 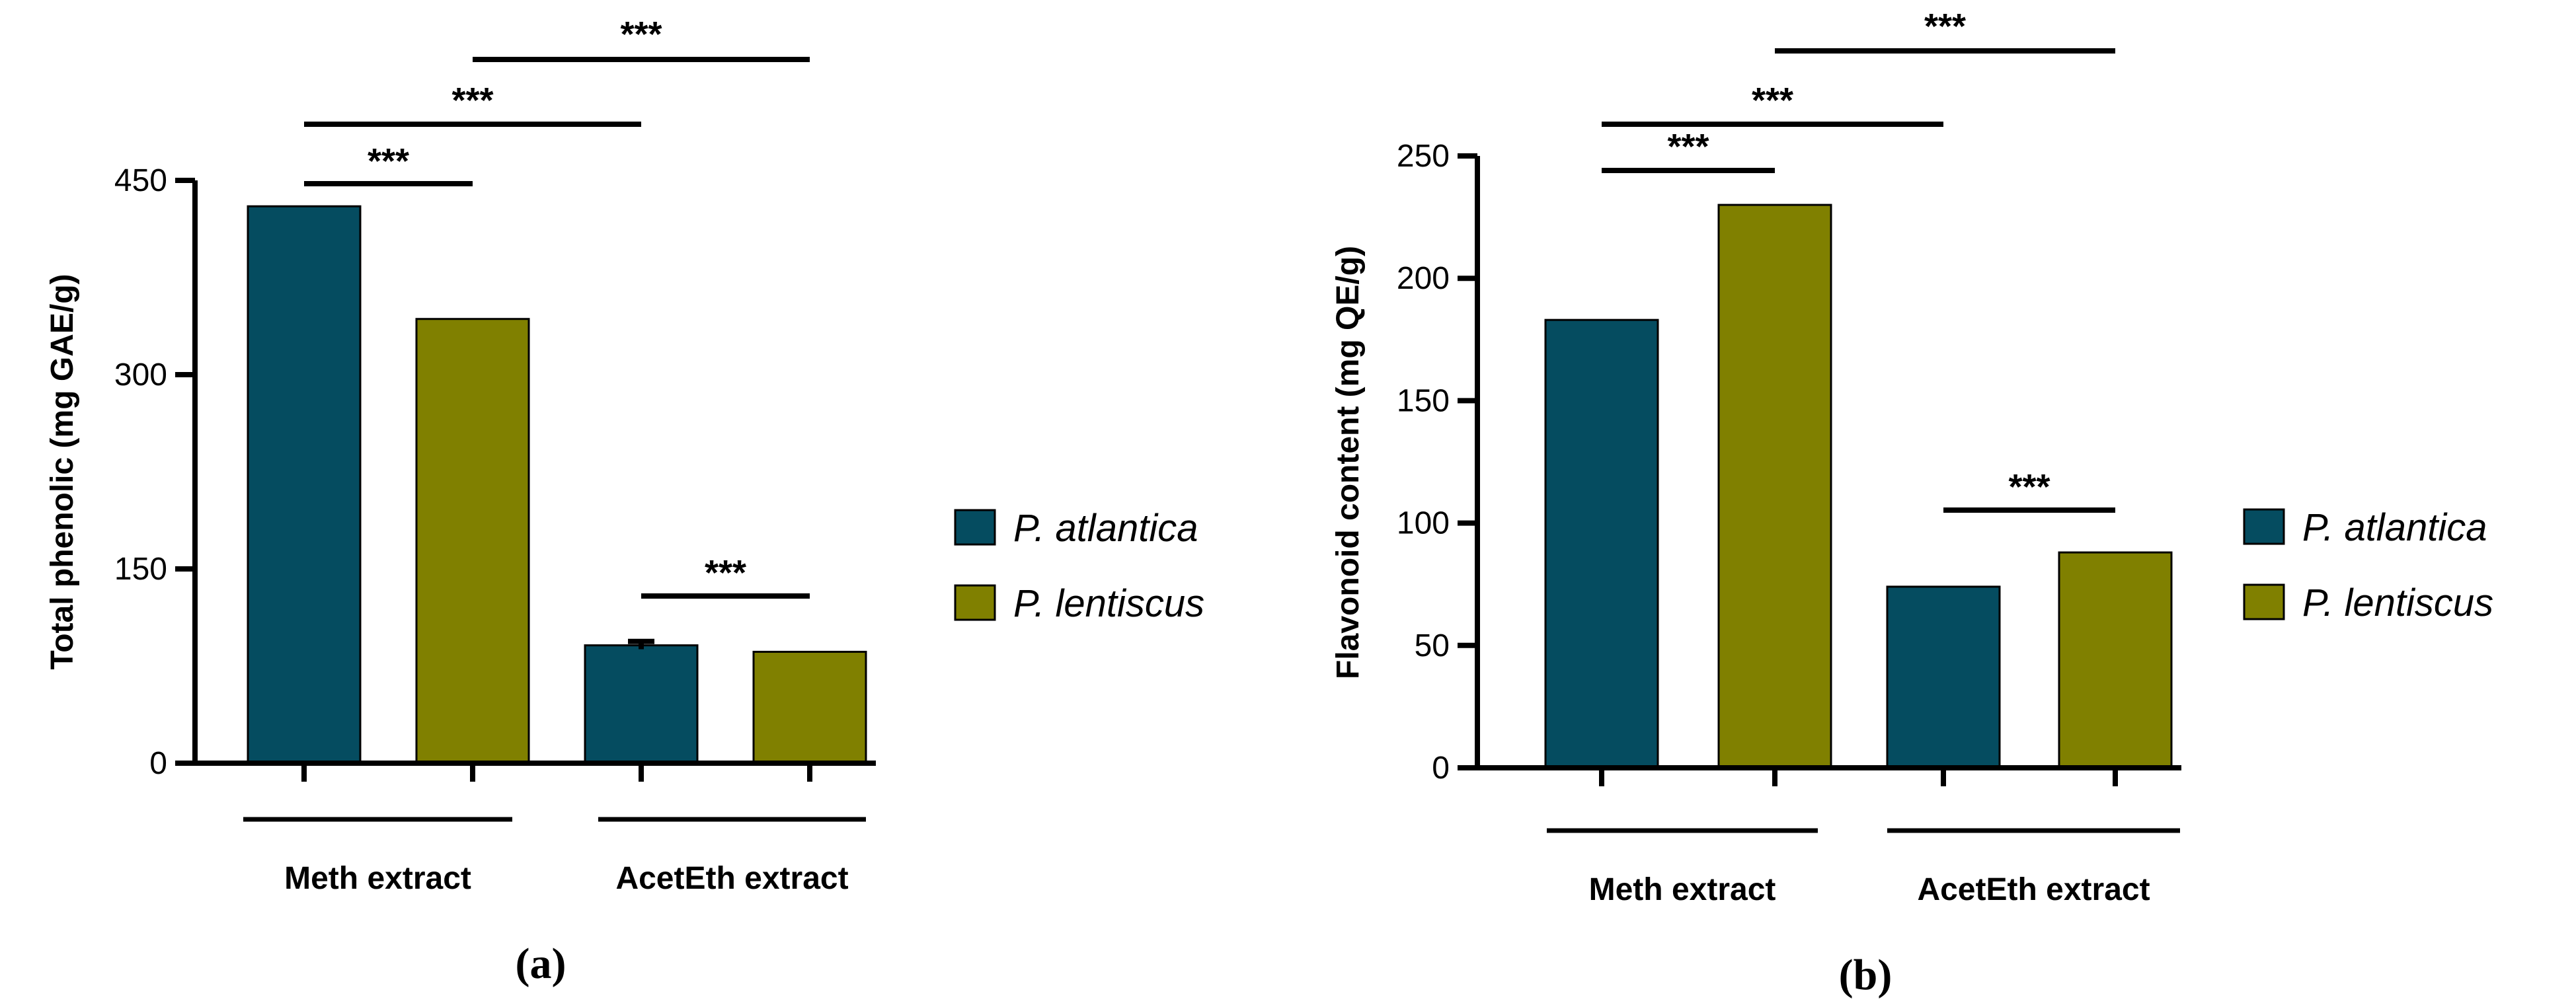 I want to click on chart1-y-axis-title: Total phenolic (mg GAE/g), so click(x=62, y=471).